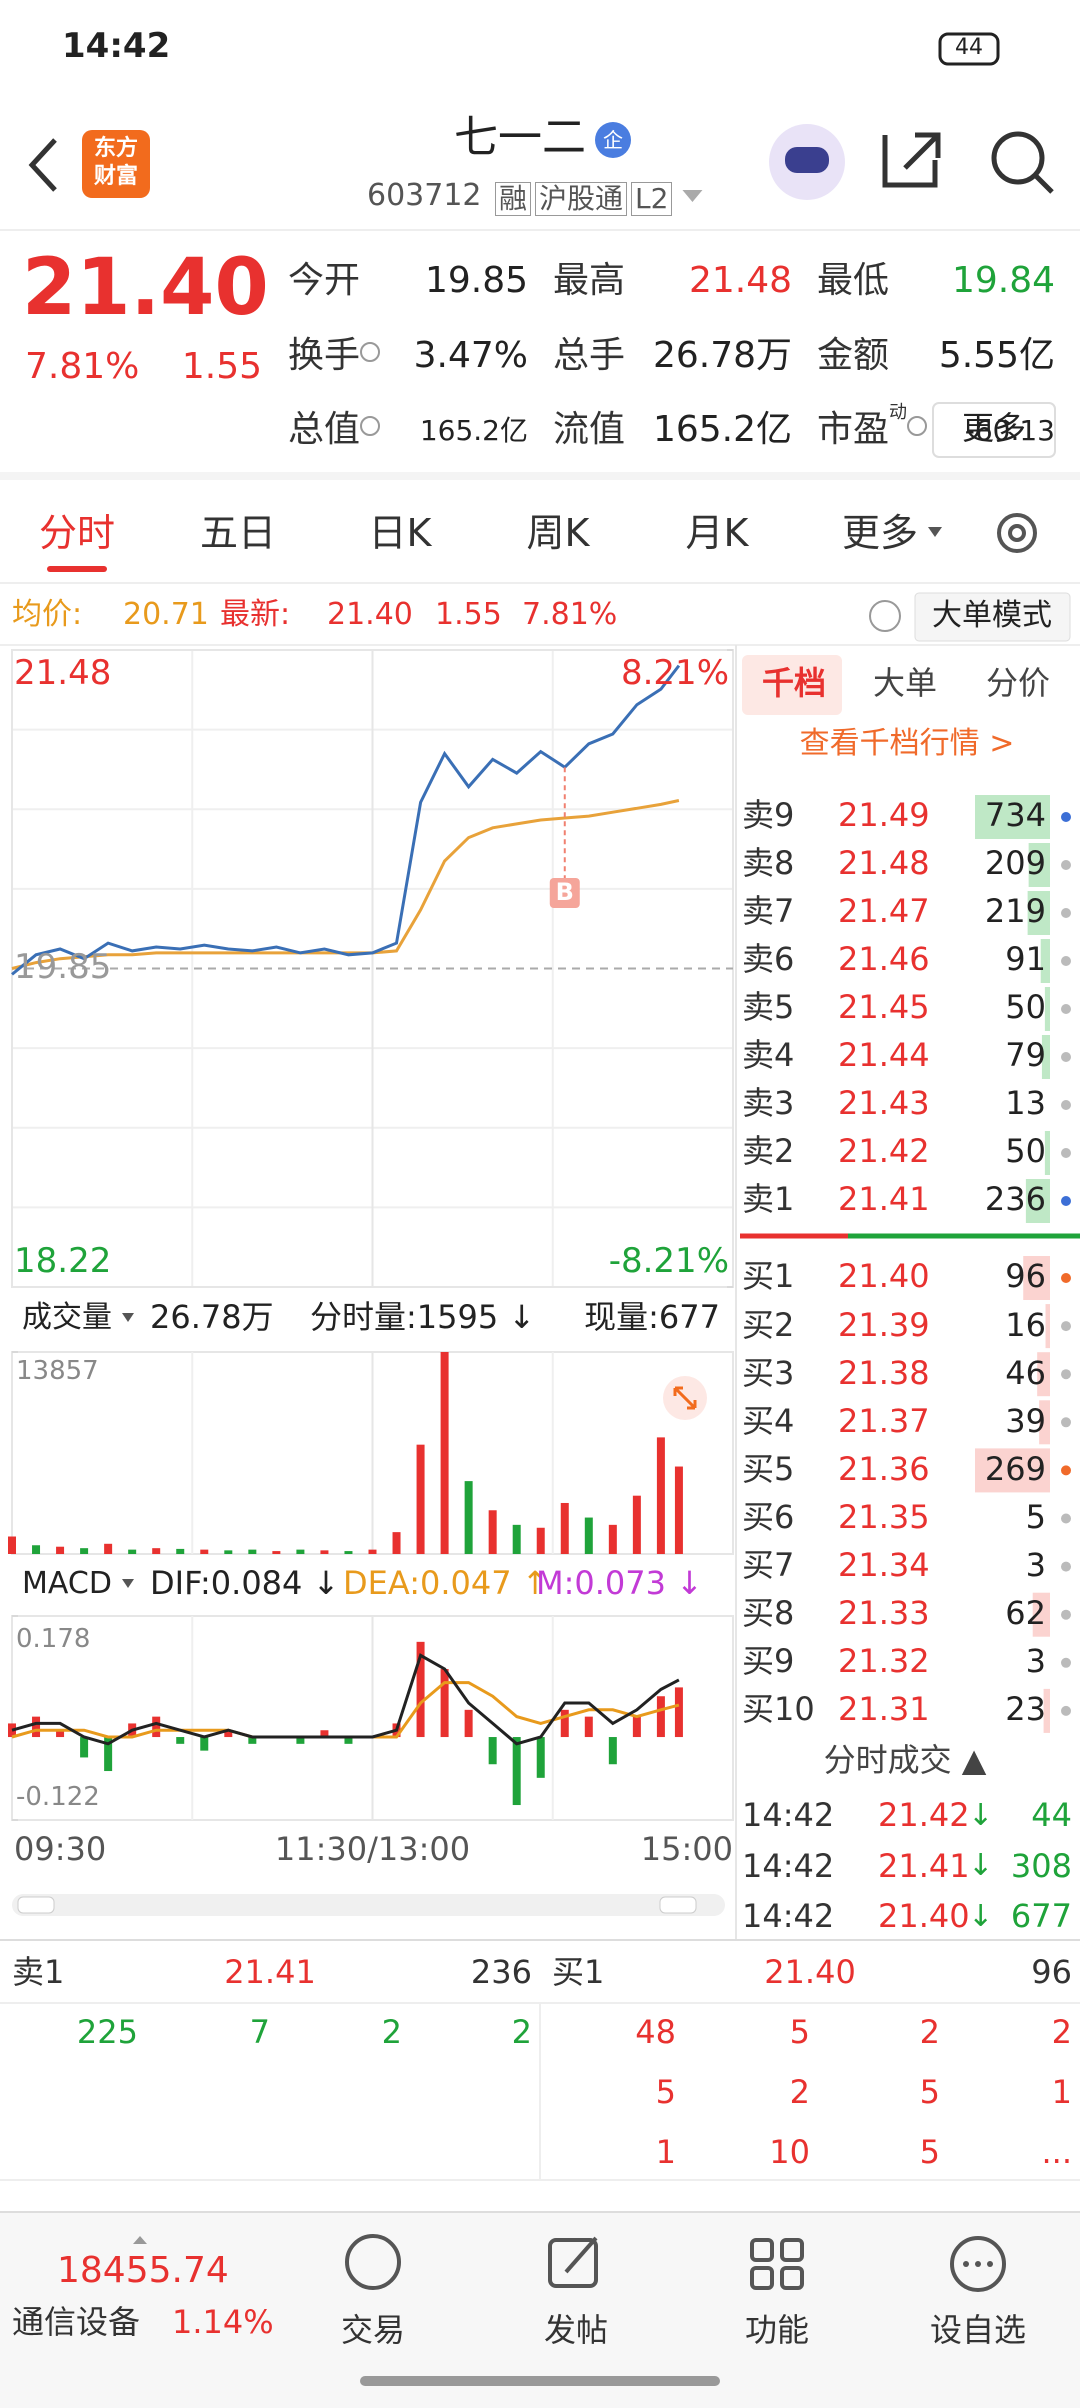  What do you see at coordinates (924, 1865) in the screenshot?
I see `trade-price: 21.41` at bounding box center [924, 1865].